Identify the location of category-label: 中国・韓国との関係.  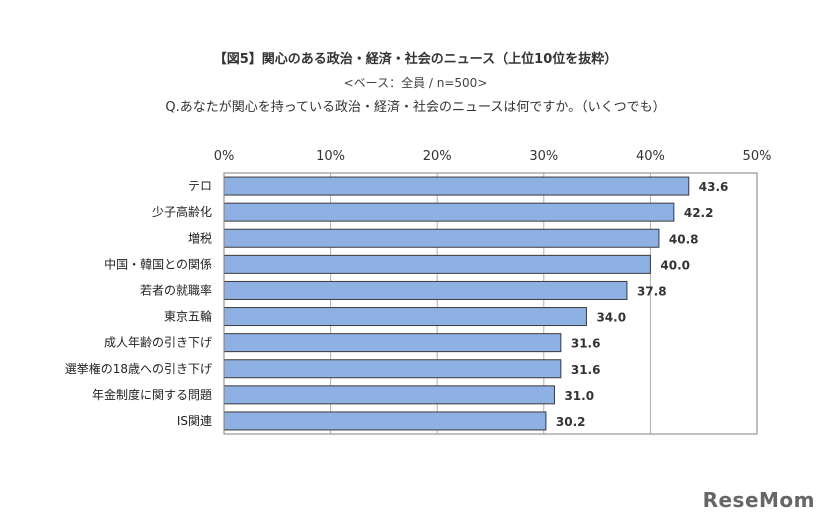
(158, 263).